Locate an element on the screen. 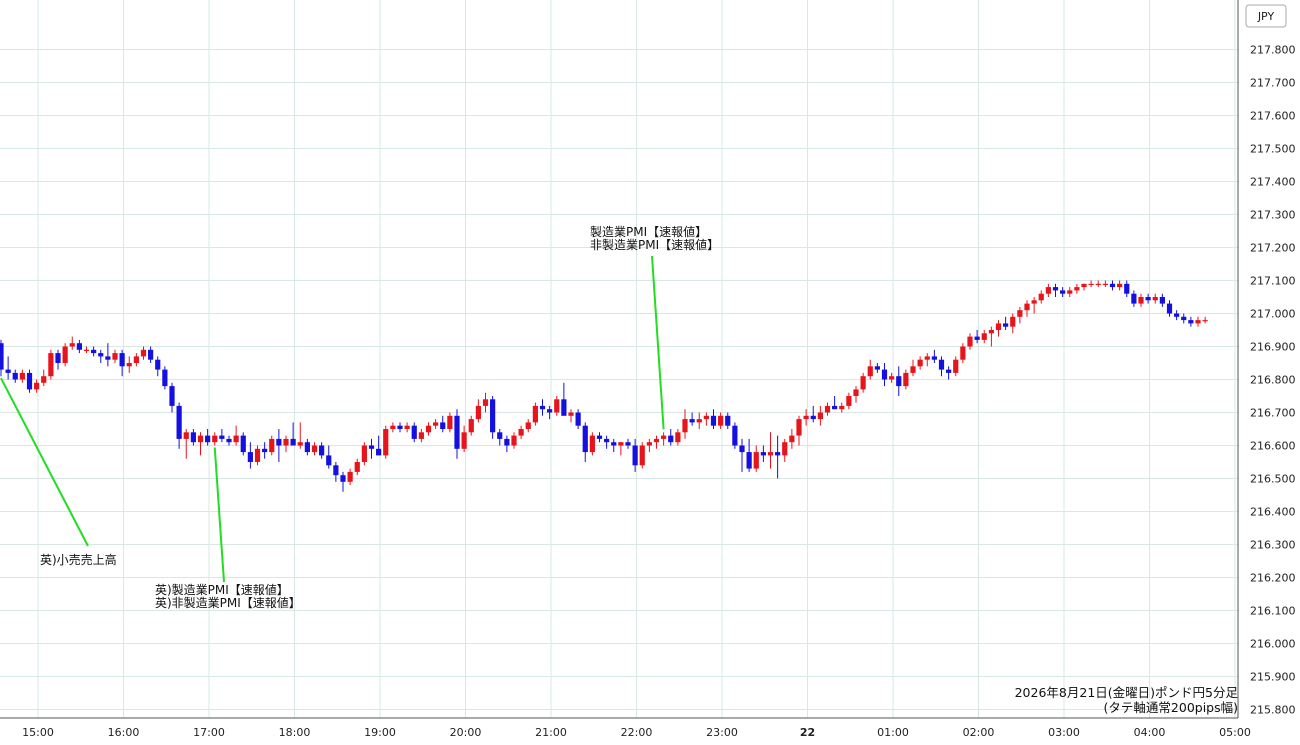 This screenshot has width=1300, height=745. chart-caption-line-2: (タテ軸通常200pips幅) is located at coordinates (1171, 707).